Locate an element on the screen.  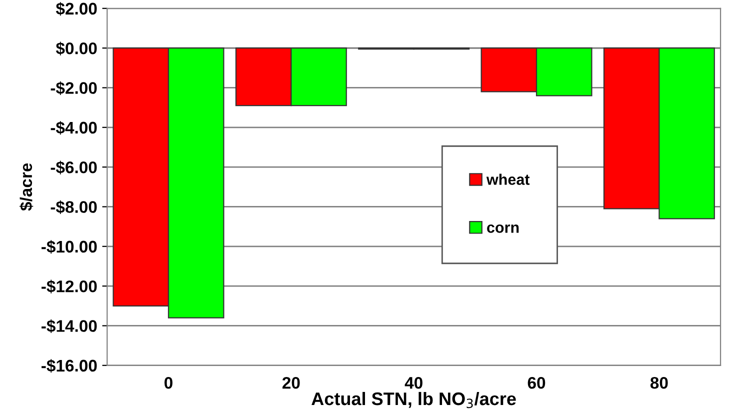
y-tick-label: -$16.00 is located at coordinates (69, 366).